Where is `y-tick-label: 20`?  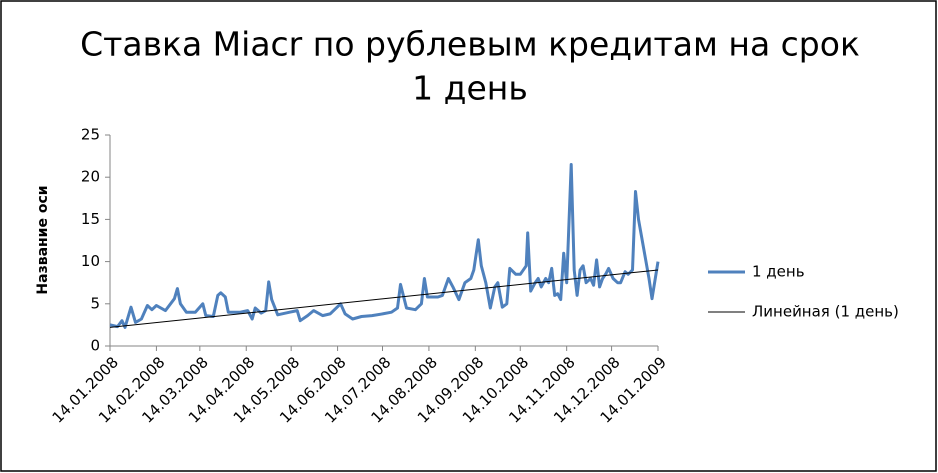
y-tick-label: 20 is located at coordinates (90, 177).